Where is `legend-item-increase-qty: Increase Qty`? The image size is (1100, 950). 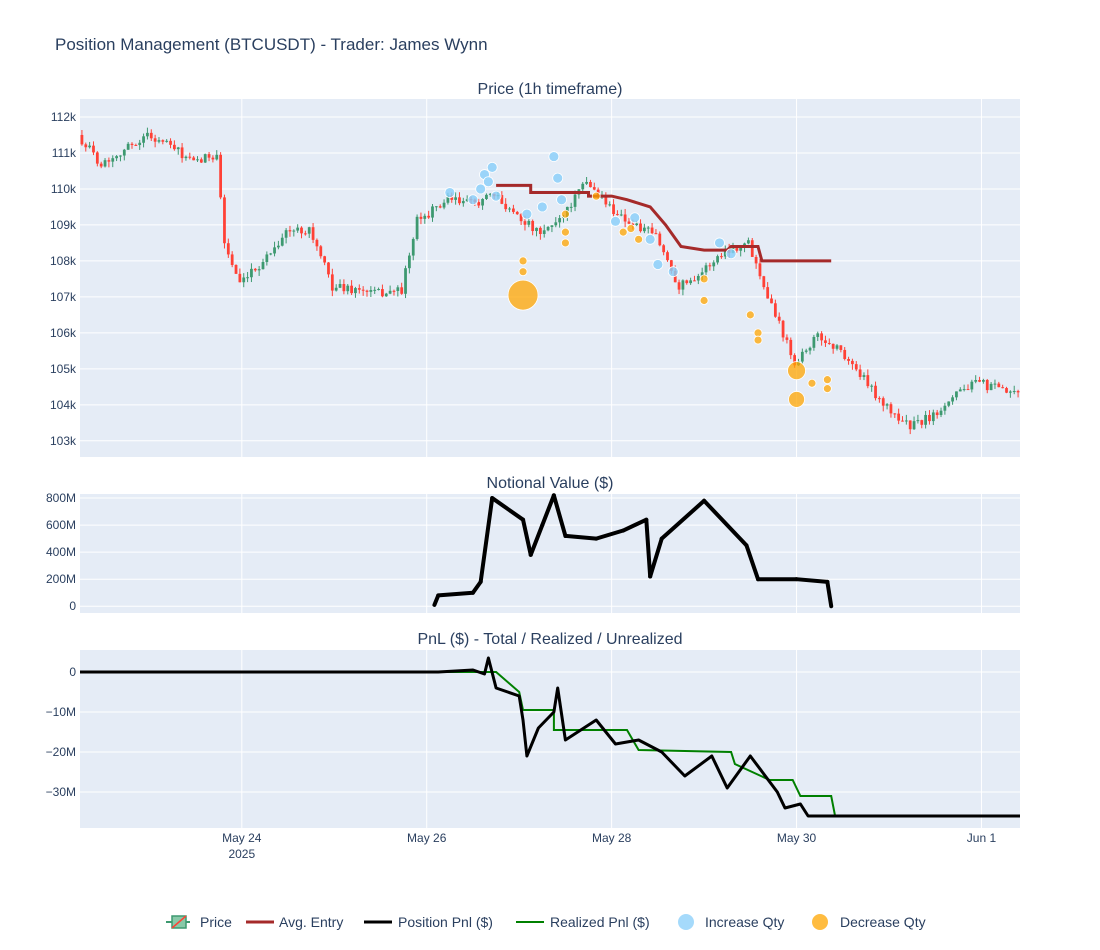 legend-item-increase-qty: Increase Qty is located at coordinates (731, 922).